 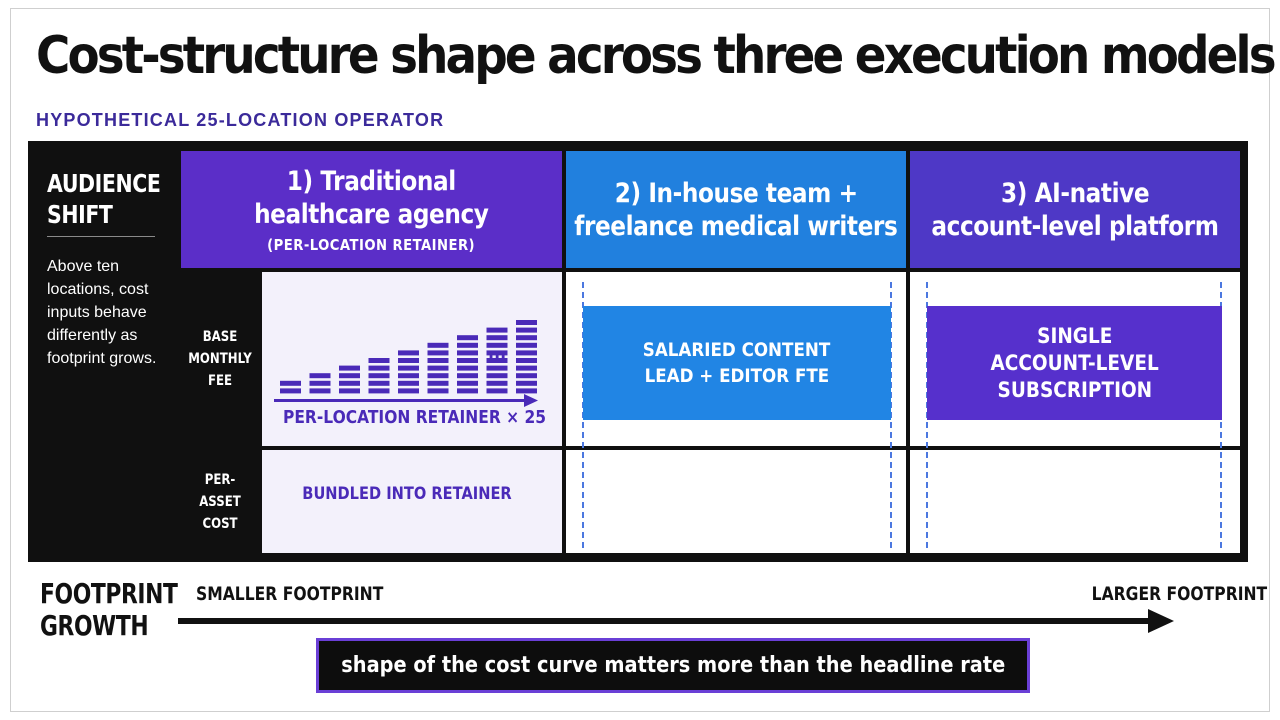 I want to click on footprint-arrow-icon, so click(x=676, y=621).